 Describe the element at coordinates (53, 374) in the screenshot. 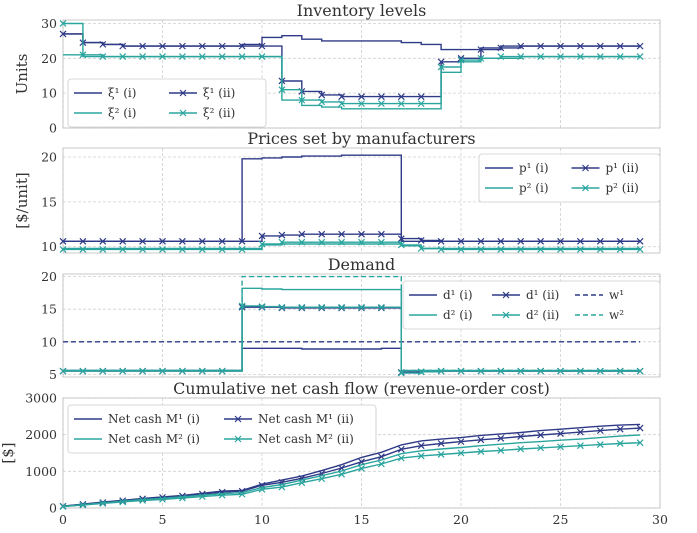

I see `y-tick-label: 5` at that location.